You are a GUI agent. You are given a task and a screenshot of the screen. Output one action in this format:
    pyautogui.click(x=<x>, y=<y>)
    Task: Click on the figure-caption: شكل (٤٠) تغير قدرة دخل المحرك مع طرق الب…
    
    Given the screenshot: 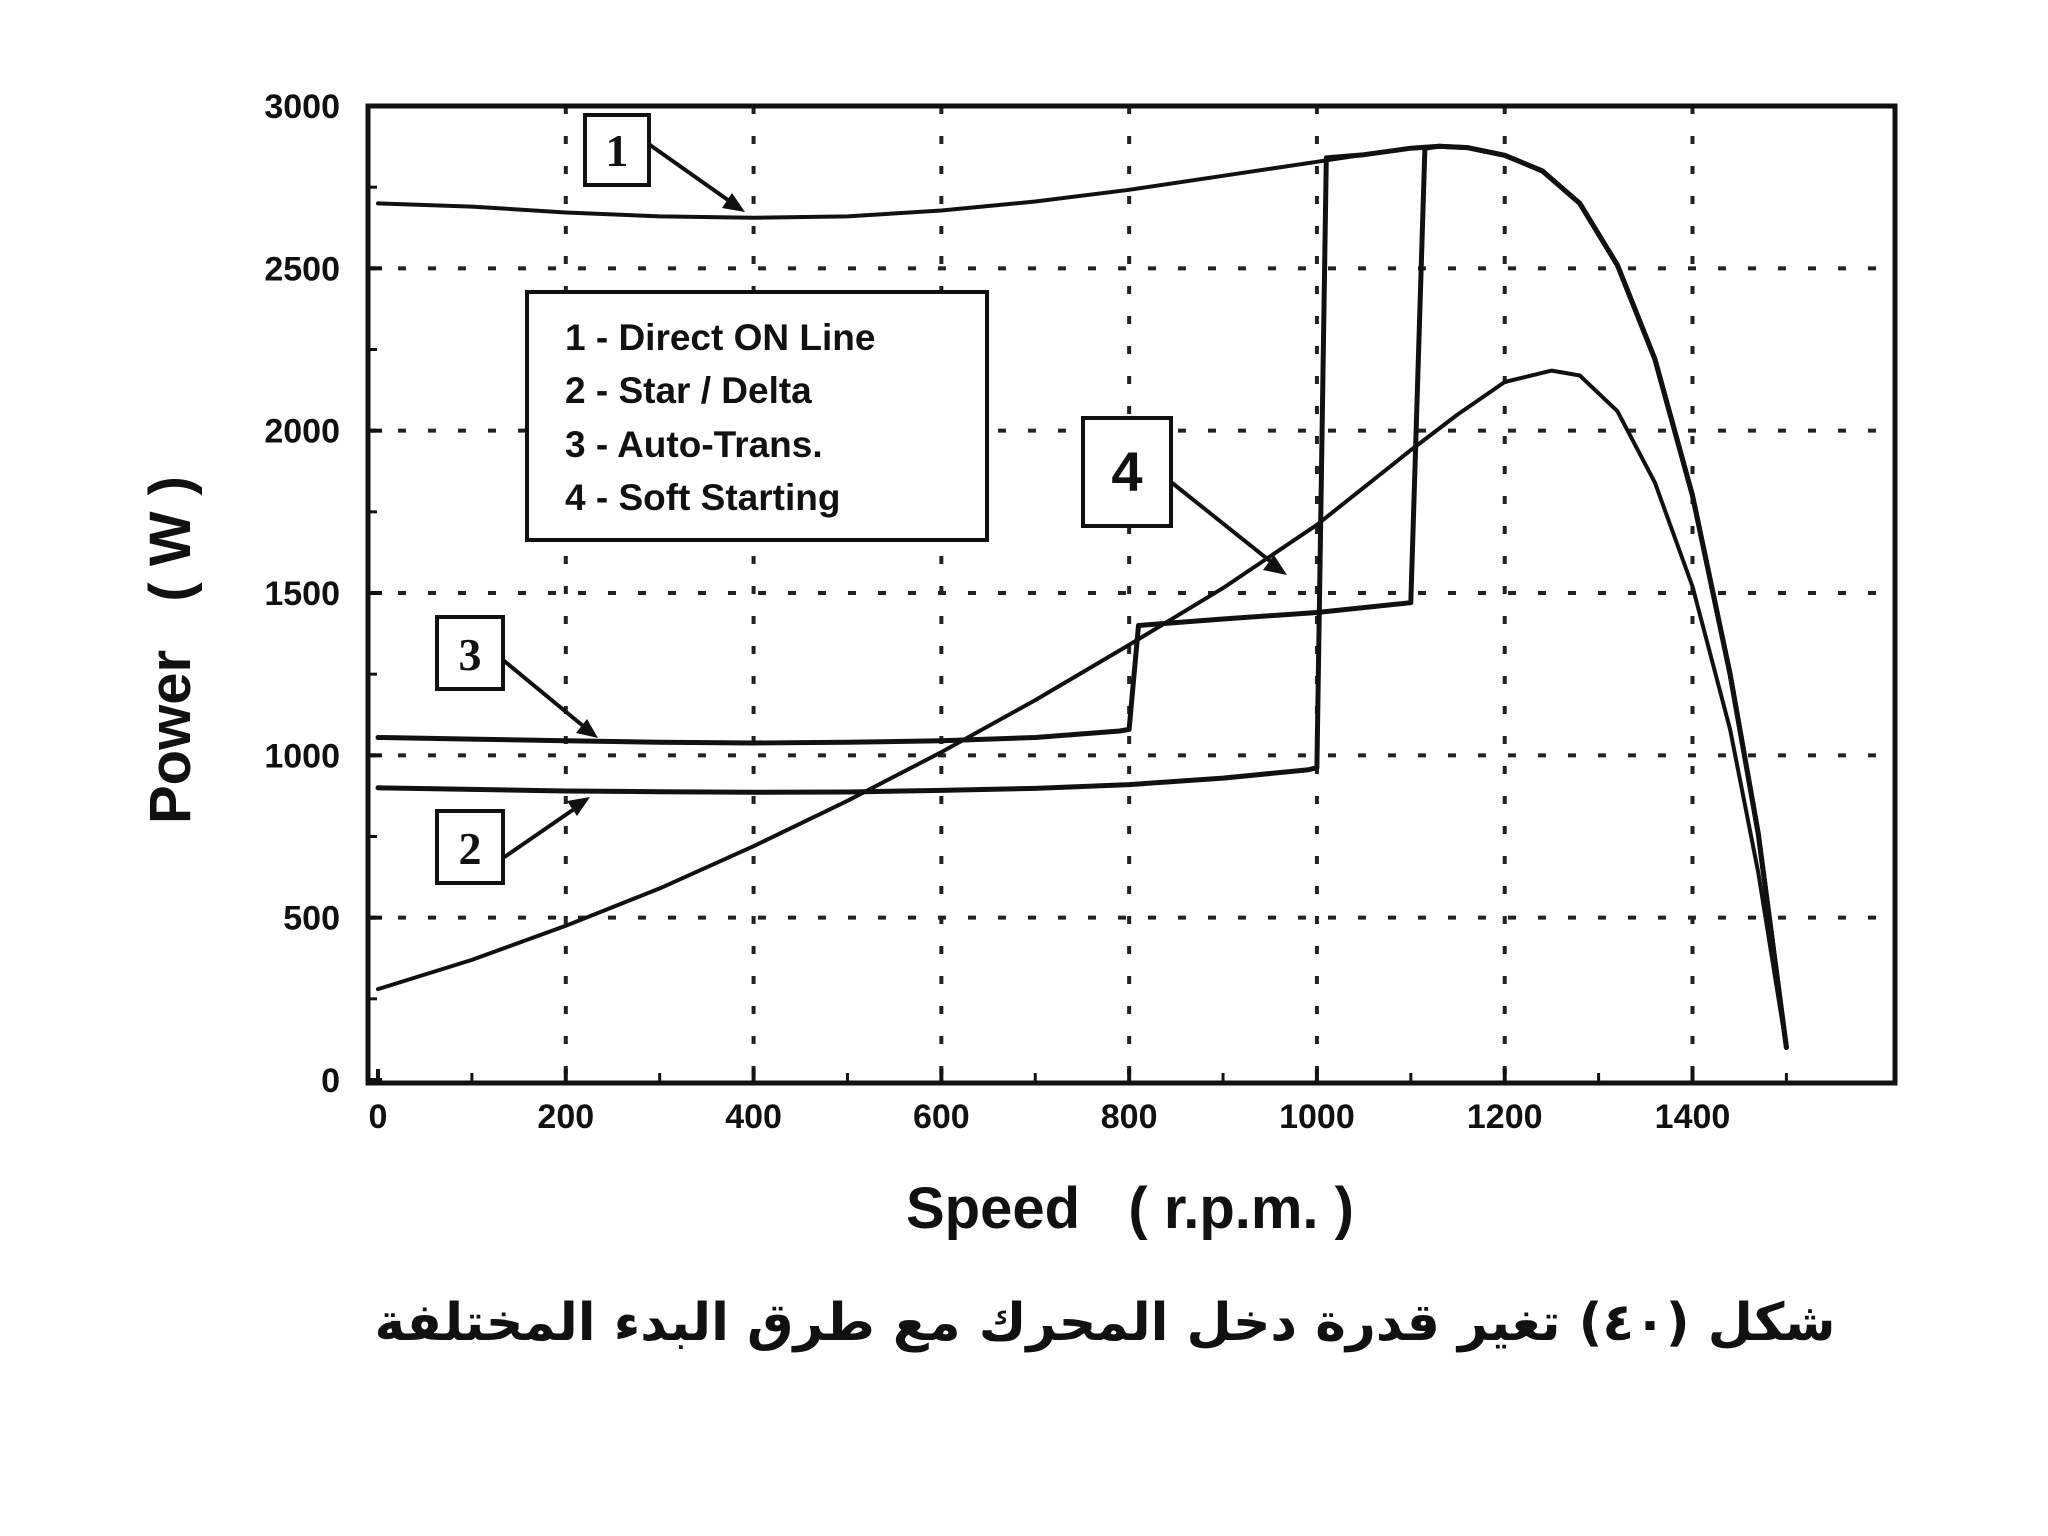 What is the action you would take?
    pyautogui.click(x=1104, y=1323)
    